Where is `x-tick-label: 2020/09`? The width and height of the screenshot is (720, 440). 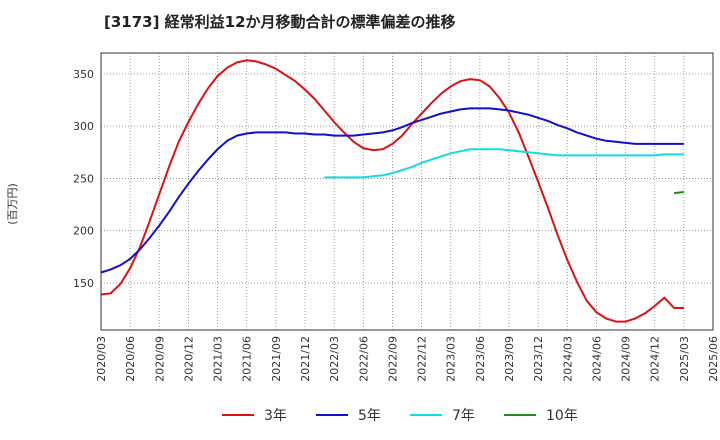 x-tick-label: 2020/09 is located at coordinates (159, 359).